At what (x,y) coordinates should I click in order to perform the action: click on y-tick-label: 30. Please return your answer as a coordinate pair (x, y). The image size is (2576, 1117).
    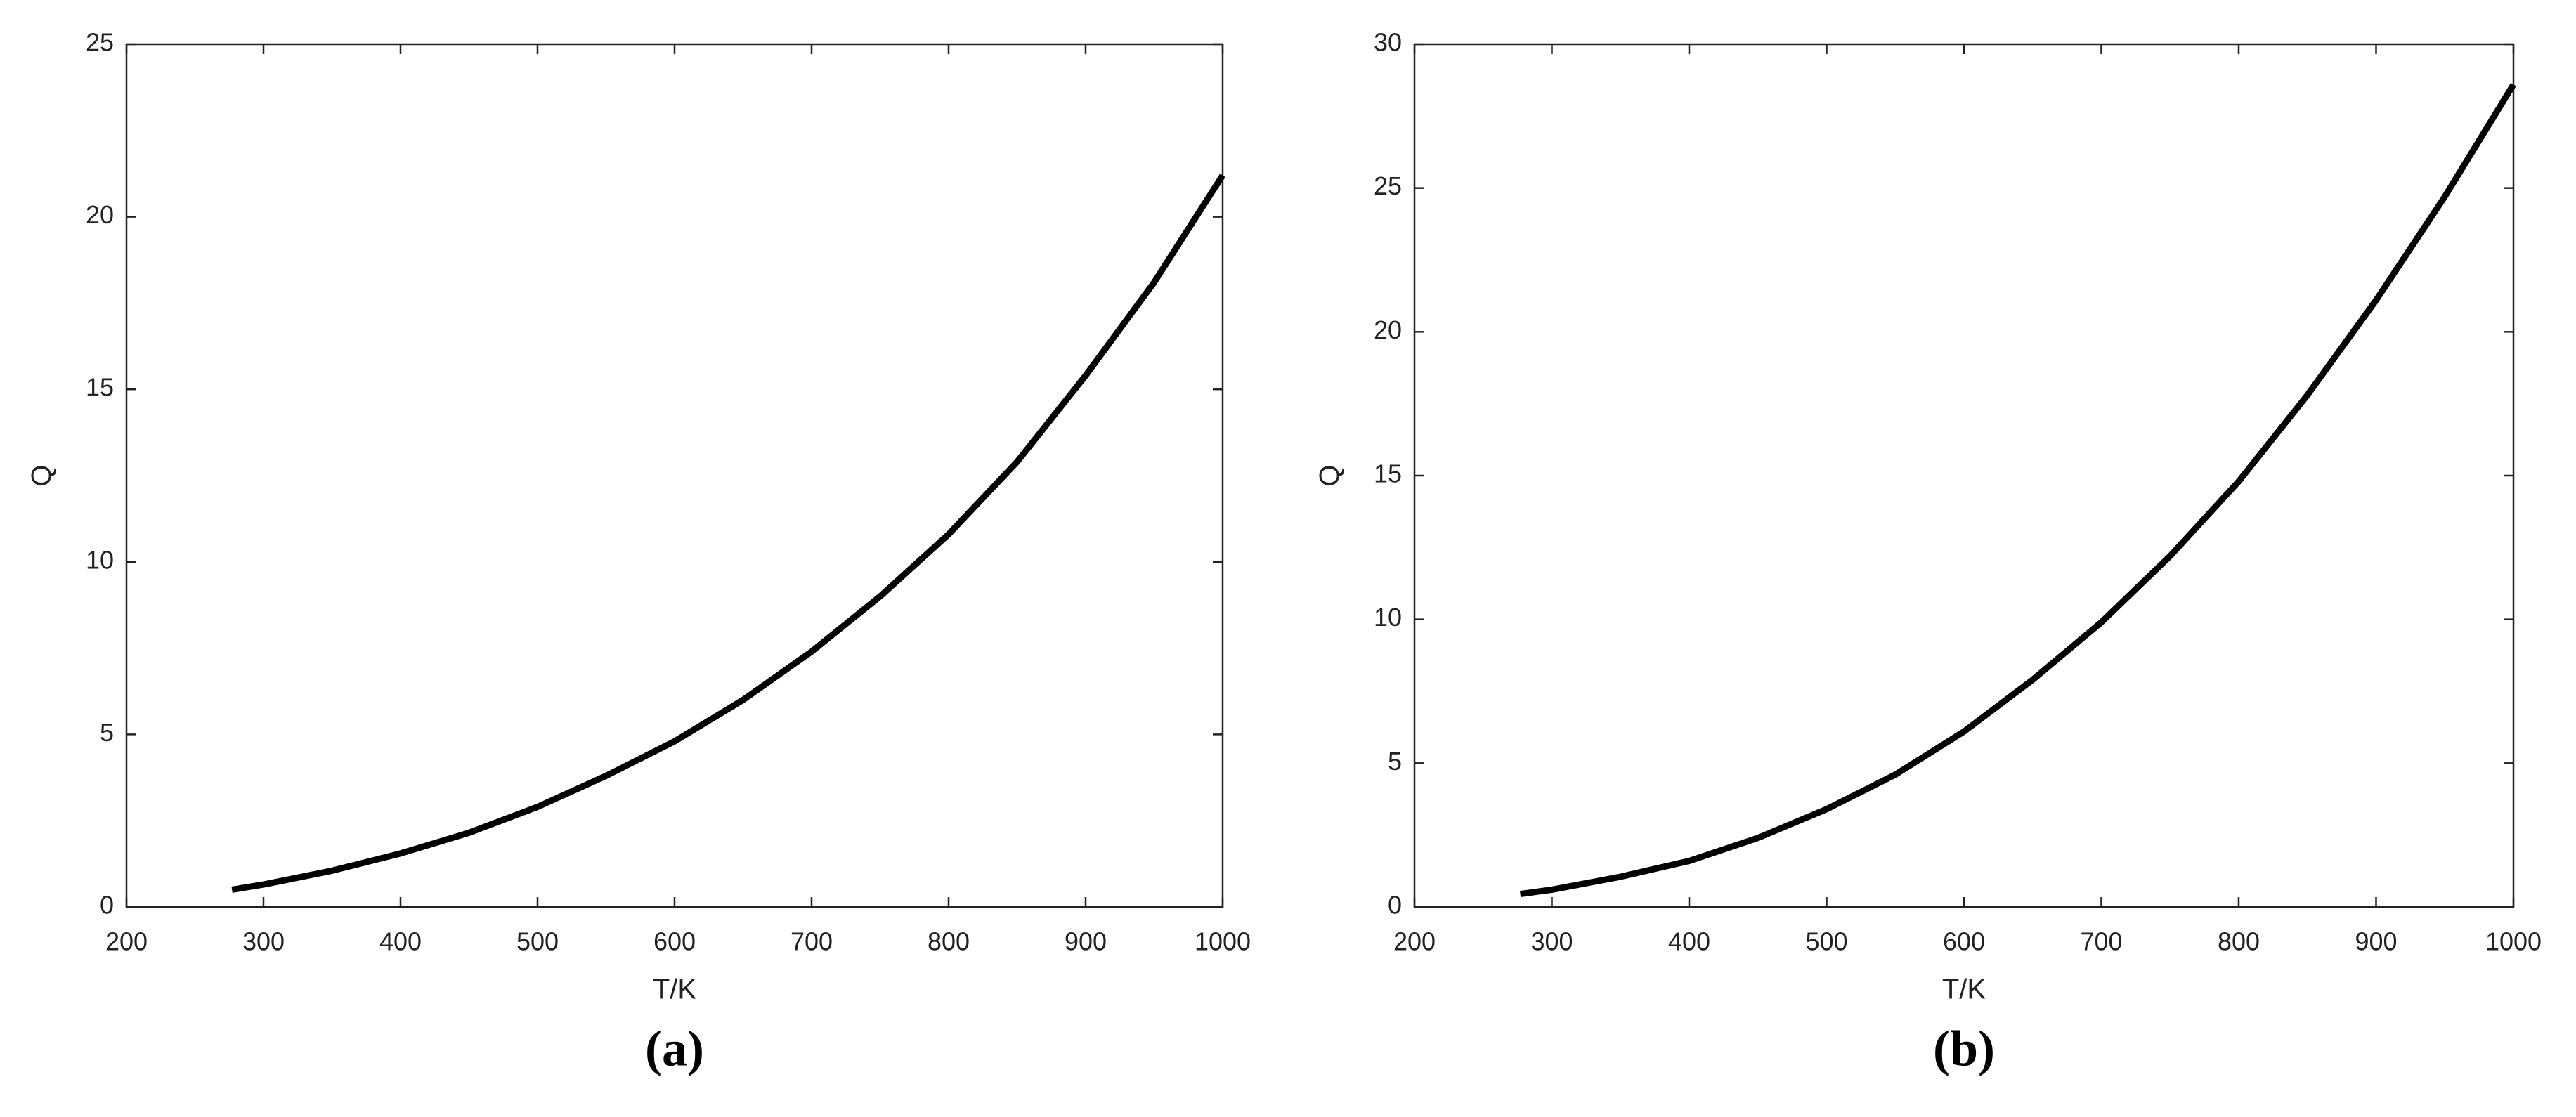
    Looking at the image, I should click on (1388, 42).